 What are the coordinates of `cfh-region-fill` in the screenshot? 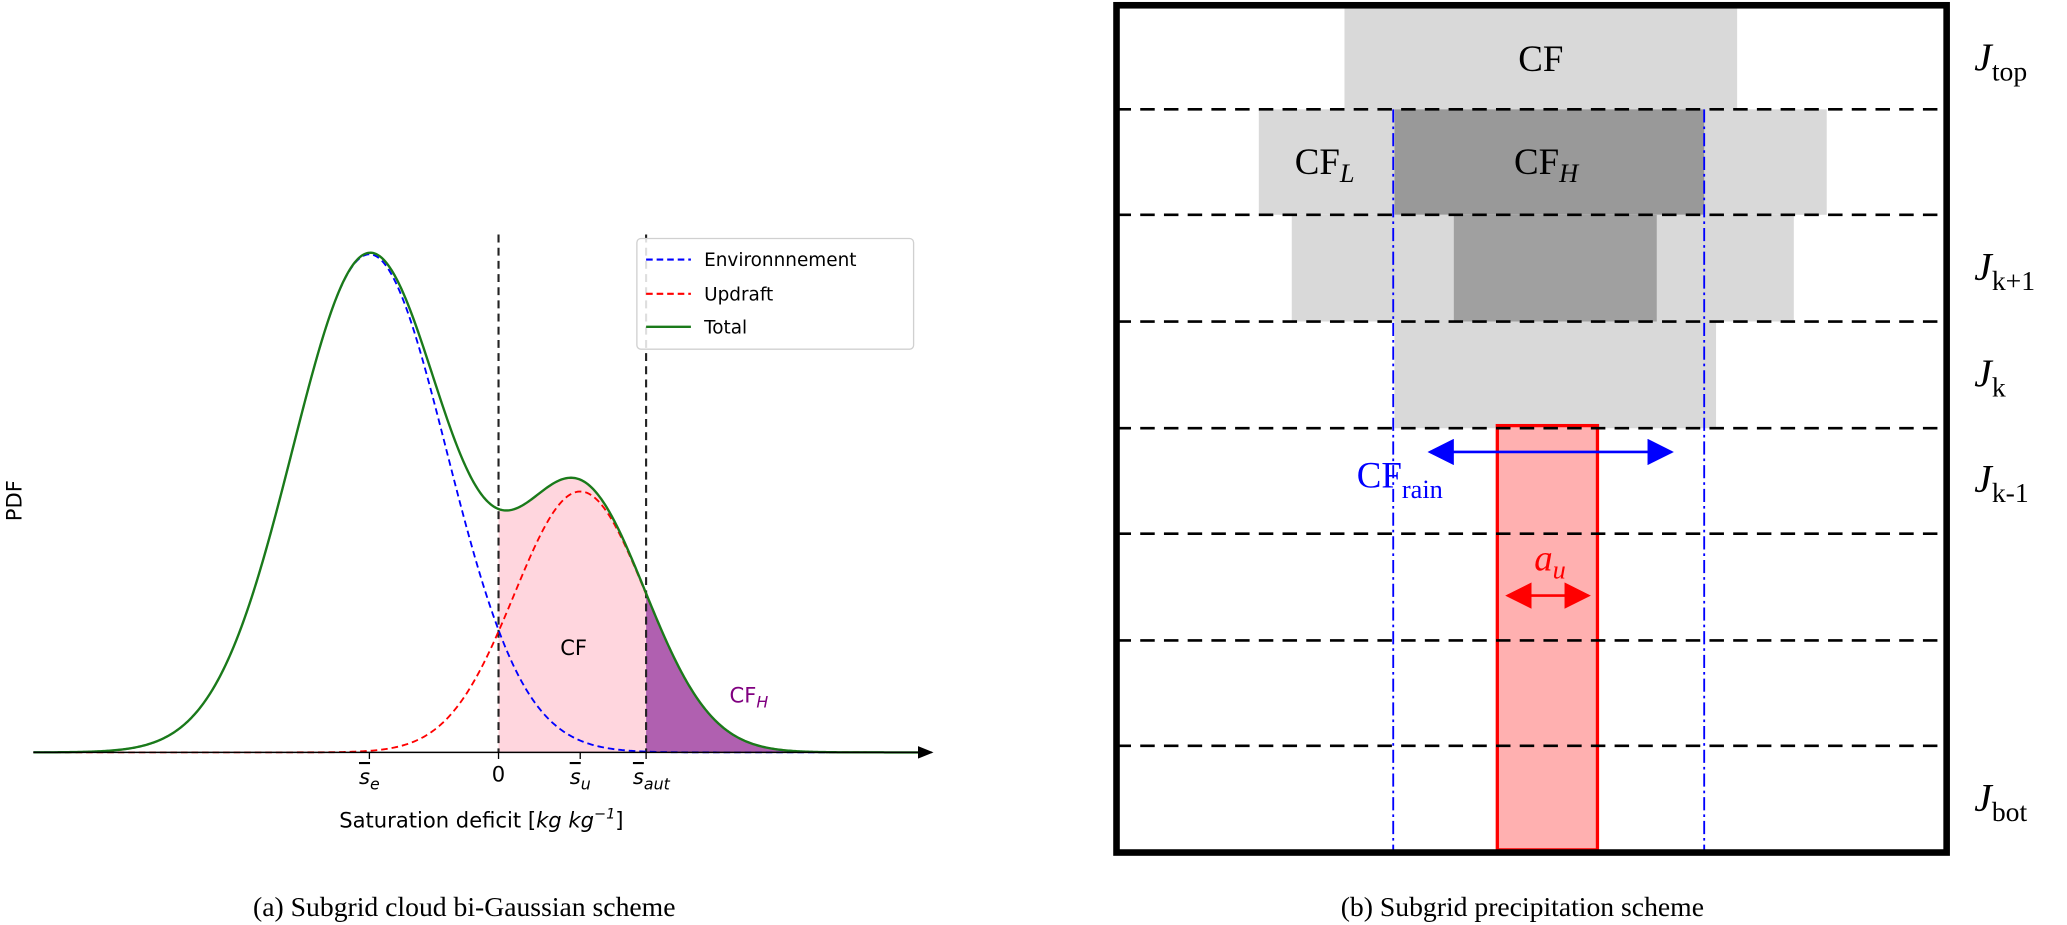 It's located at (784, 673).